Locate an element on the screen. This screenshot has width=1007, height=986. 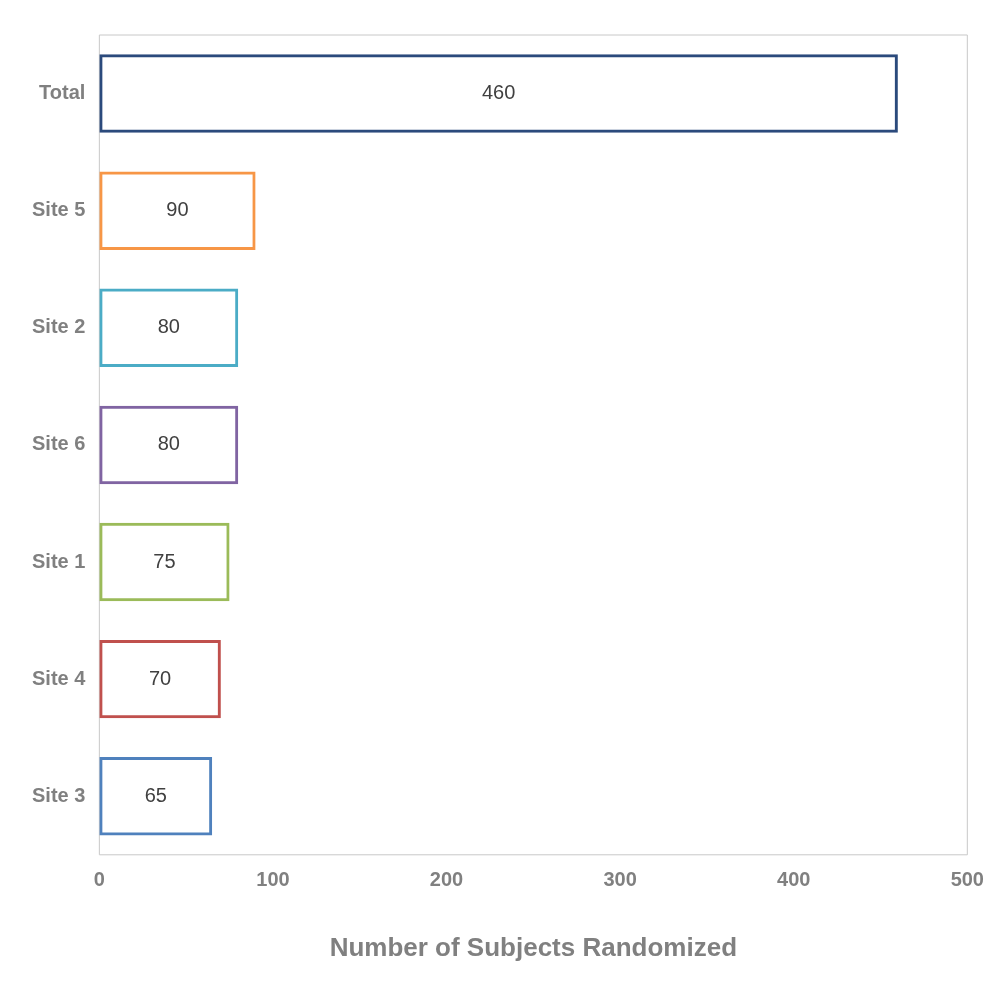
data-label: 460 is located at coordinates (498, 92).